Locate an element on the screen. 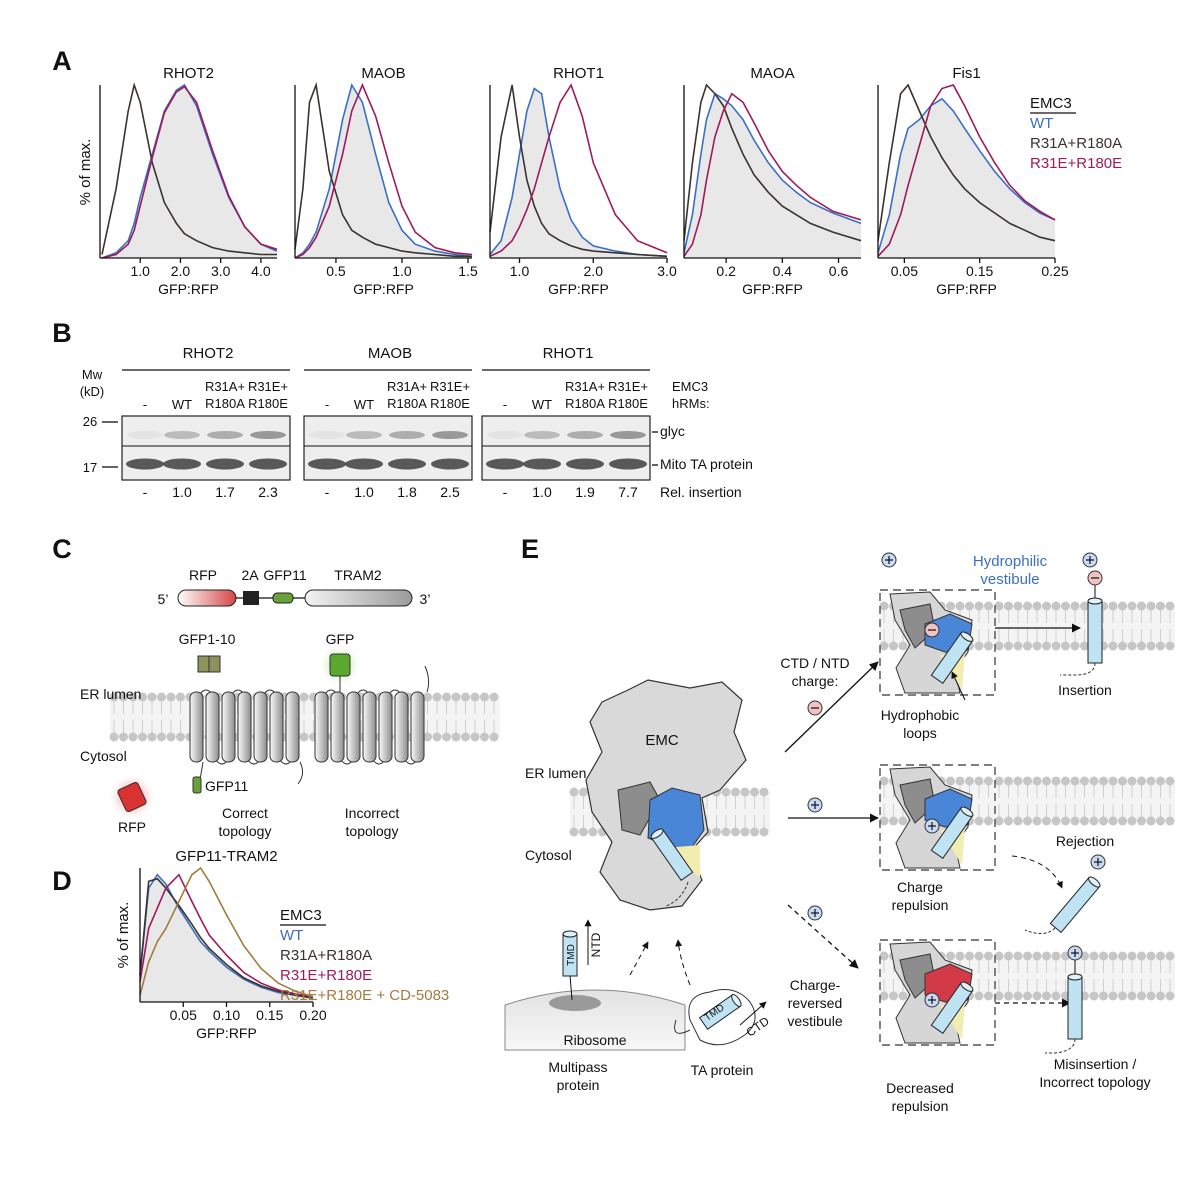  rel-label: Rel. insertion is located at coordinates (701, 492).